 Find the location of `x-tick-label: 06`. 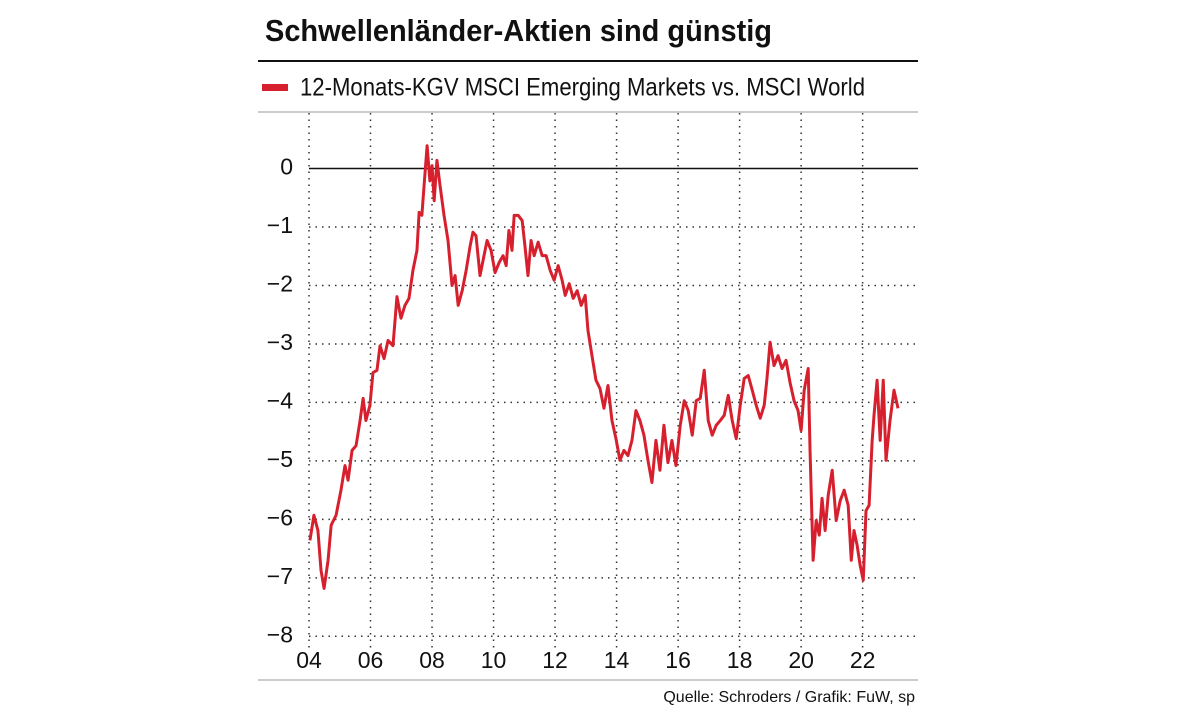

x-tick-label: 06 is located at coordinates (371, 660).